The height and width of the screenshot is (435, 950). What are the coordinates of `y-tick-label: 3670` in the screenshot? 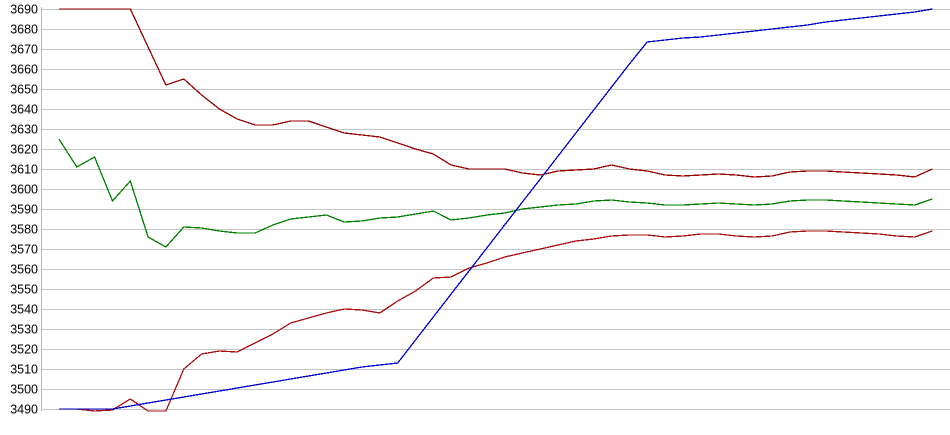 It's located at (24, 50).